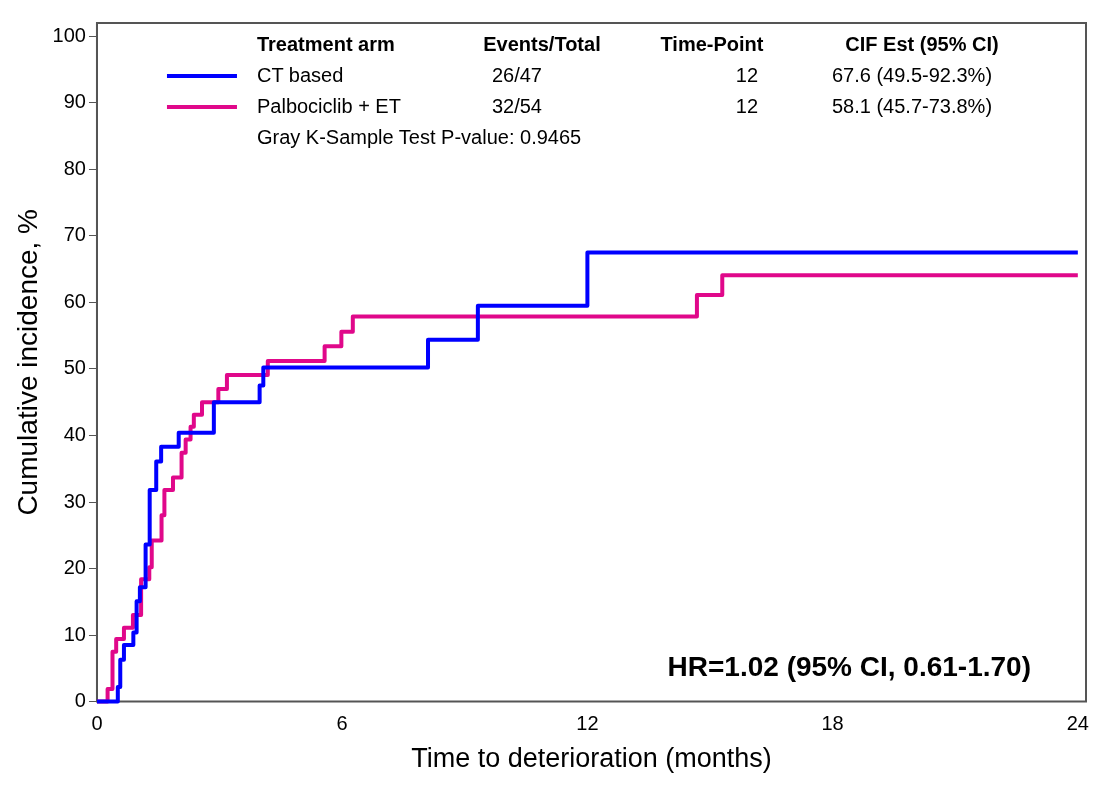 This screenshot has width=1106, height=788. What do you see at coordinates (516, 105) in the screenshot?
I see `annotation: 32/54` at bounding box center [516, 105].